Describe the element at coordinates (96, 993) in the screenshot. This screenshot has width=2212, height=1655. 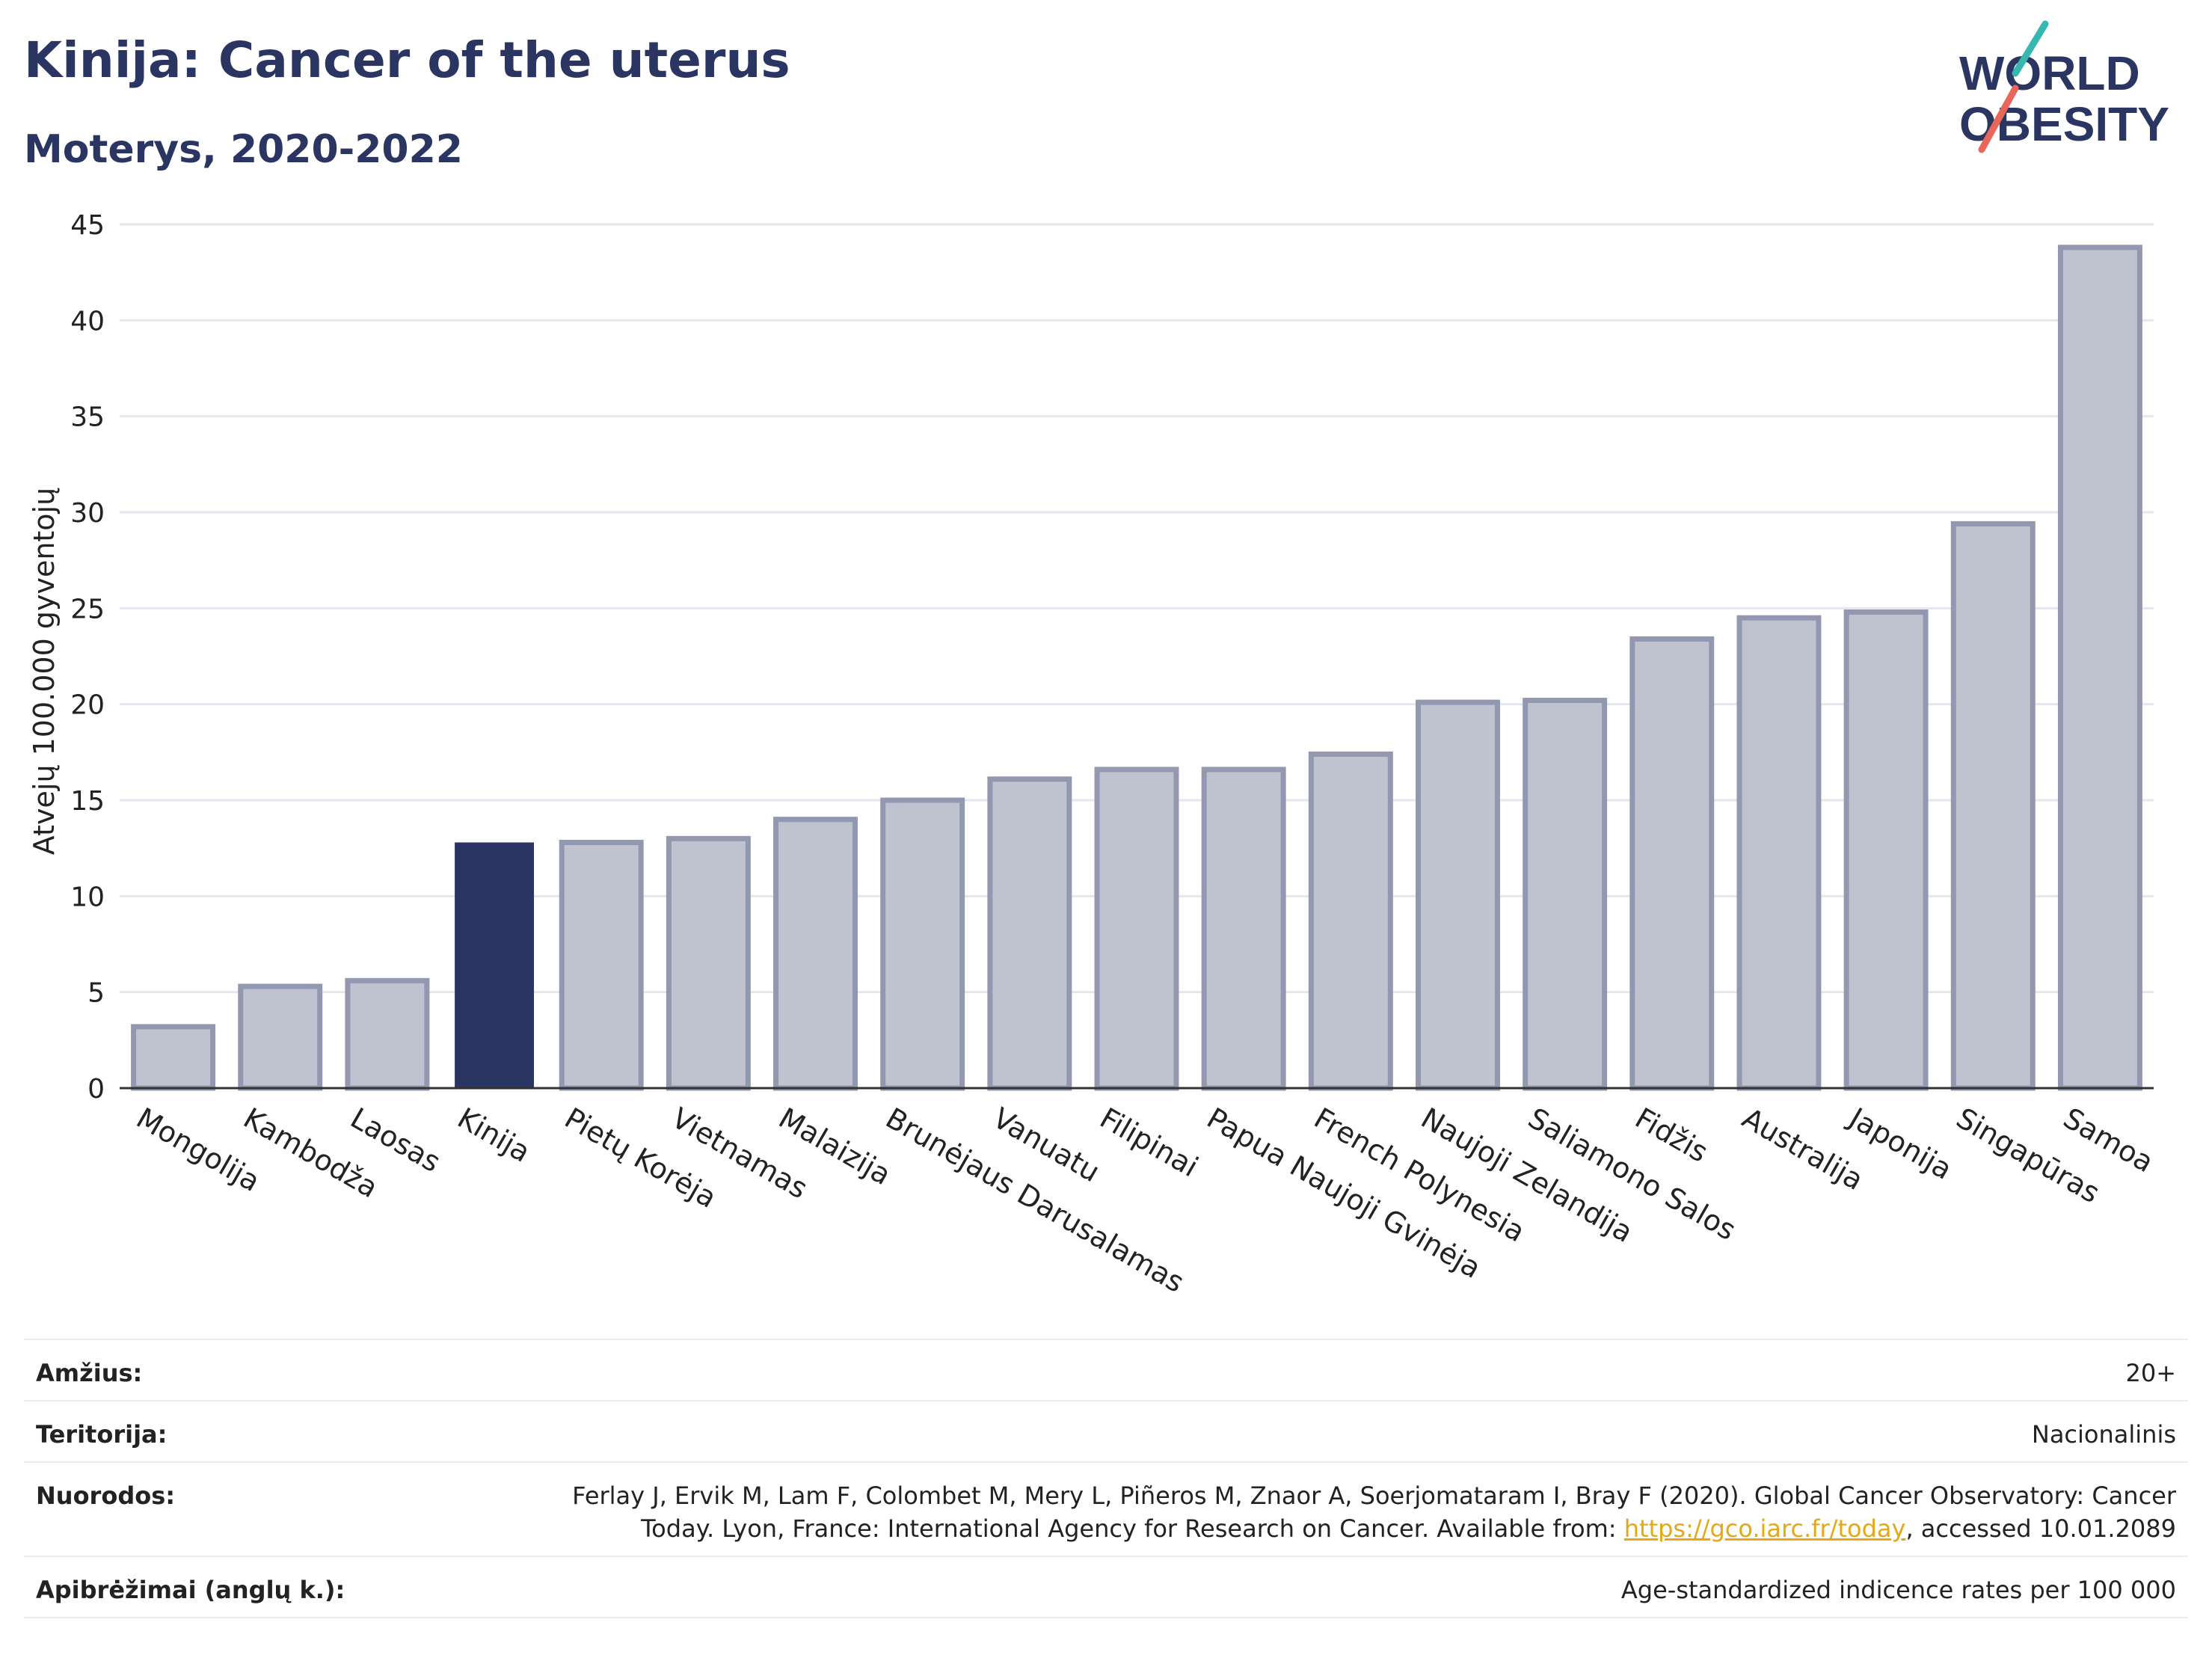
I see `y-tick-label: 5` at that location.